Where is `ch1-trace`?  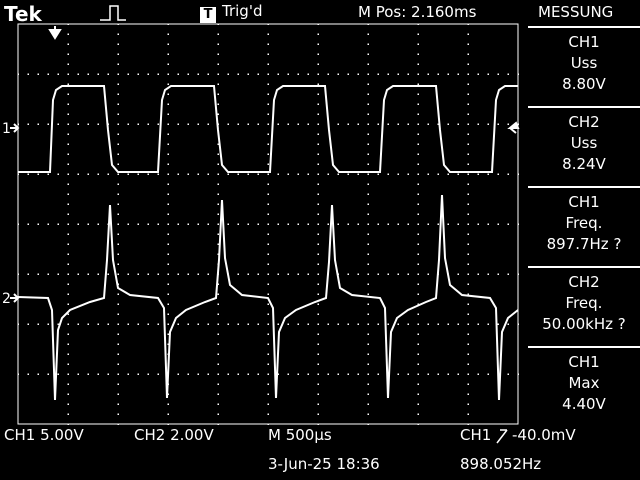 ch1-trace is located at coordinates (268, 129).